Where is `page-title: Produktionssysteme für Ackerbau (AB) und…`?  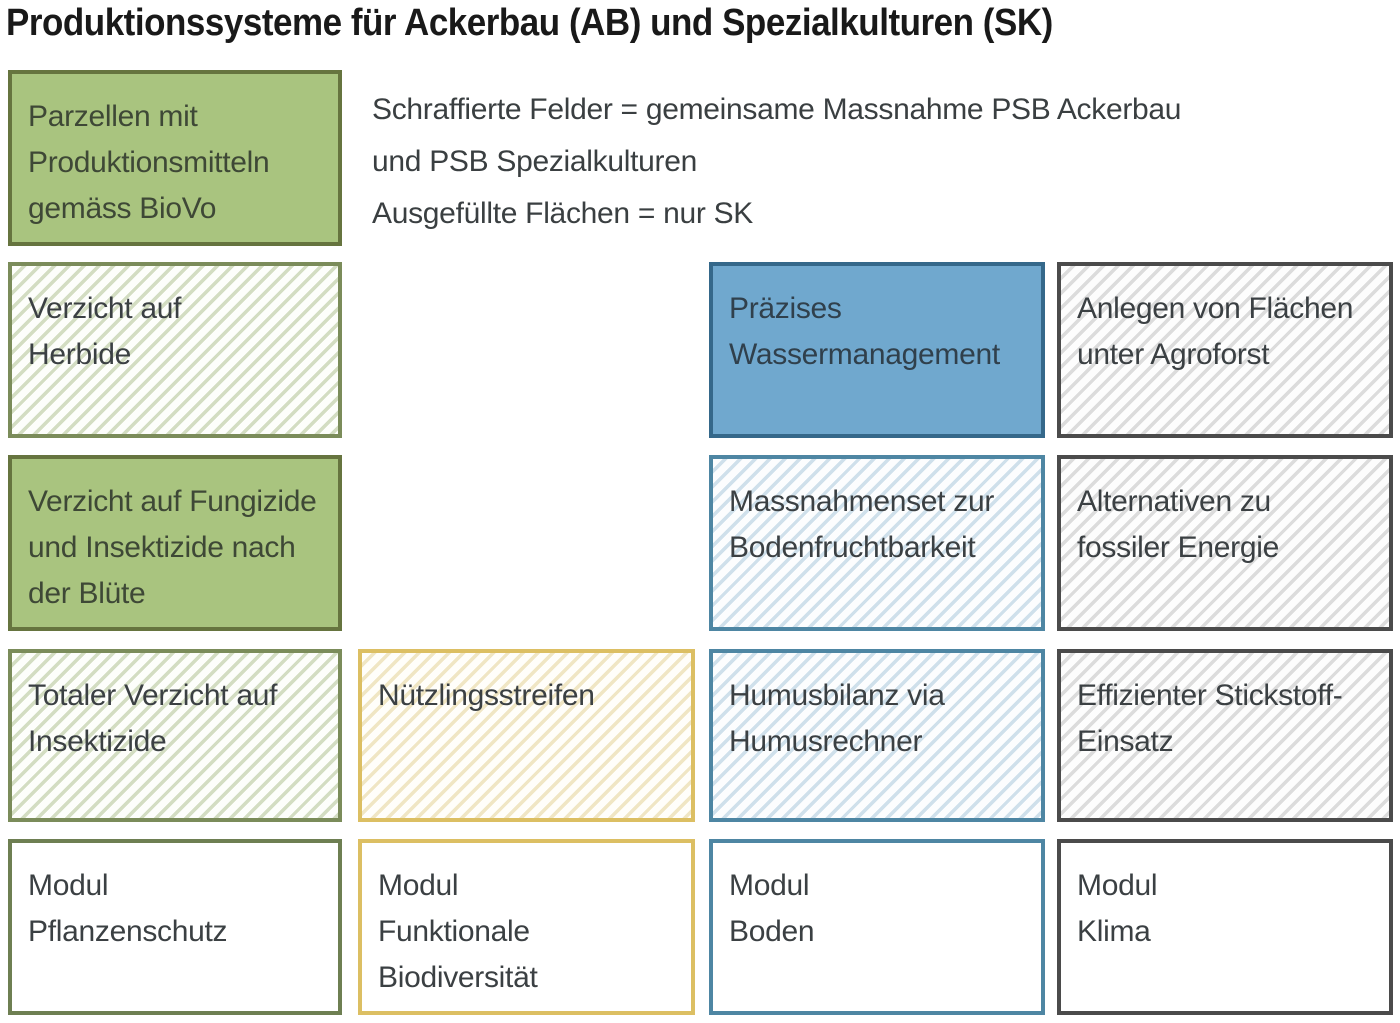
page-title: Produktionssysteme für Ackerbau (AB) und… is located at coordinates (529, 23).